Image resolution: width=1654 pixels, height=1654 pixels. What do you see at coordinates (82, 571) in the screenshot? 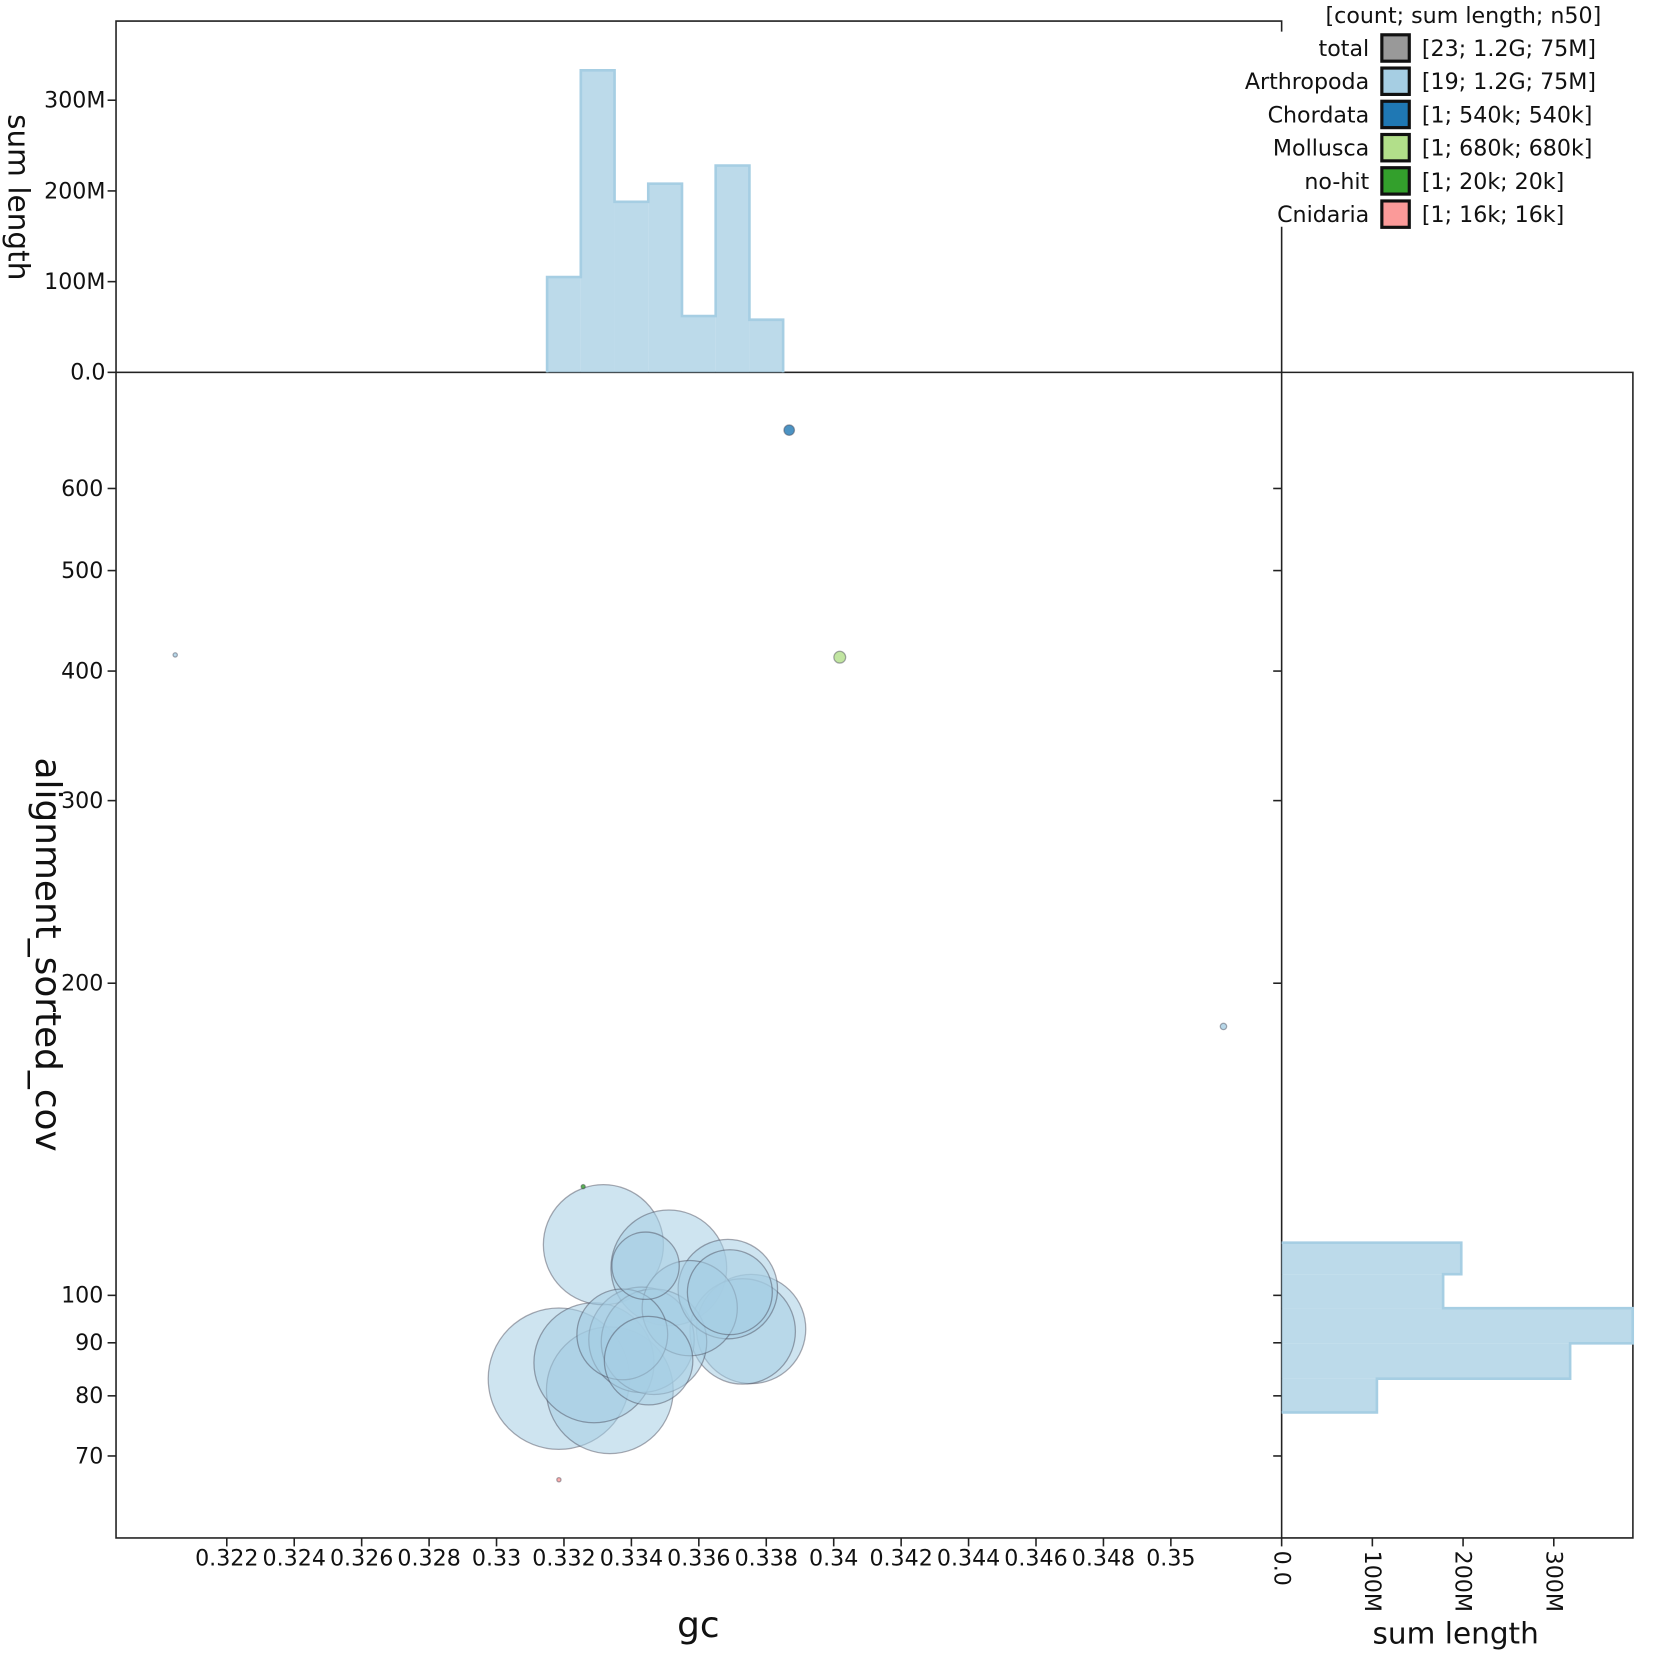
I see `y-tick-label: 500` at bounding box center [82, 571].